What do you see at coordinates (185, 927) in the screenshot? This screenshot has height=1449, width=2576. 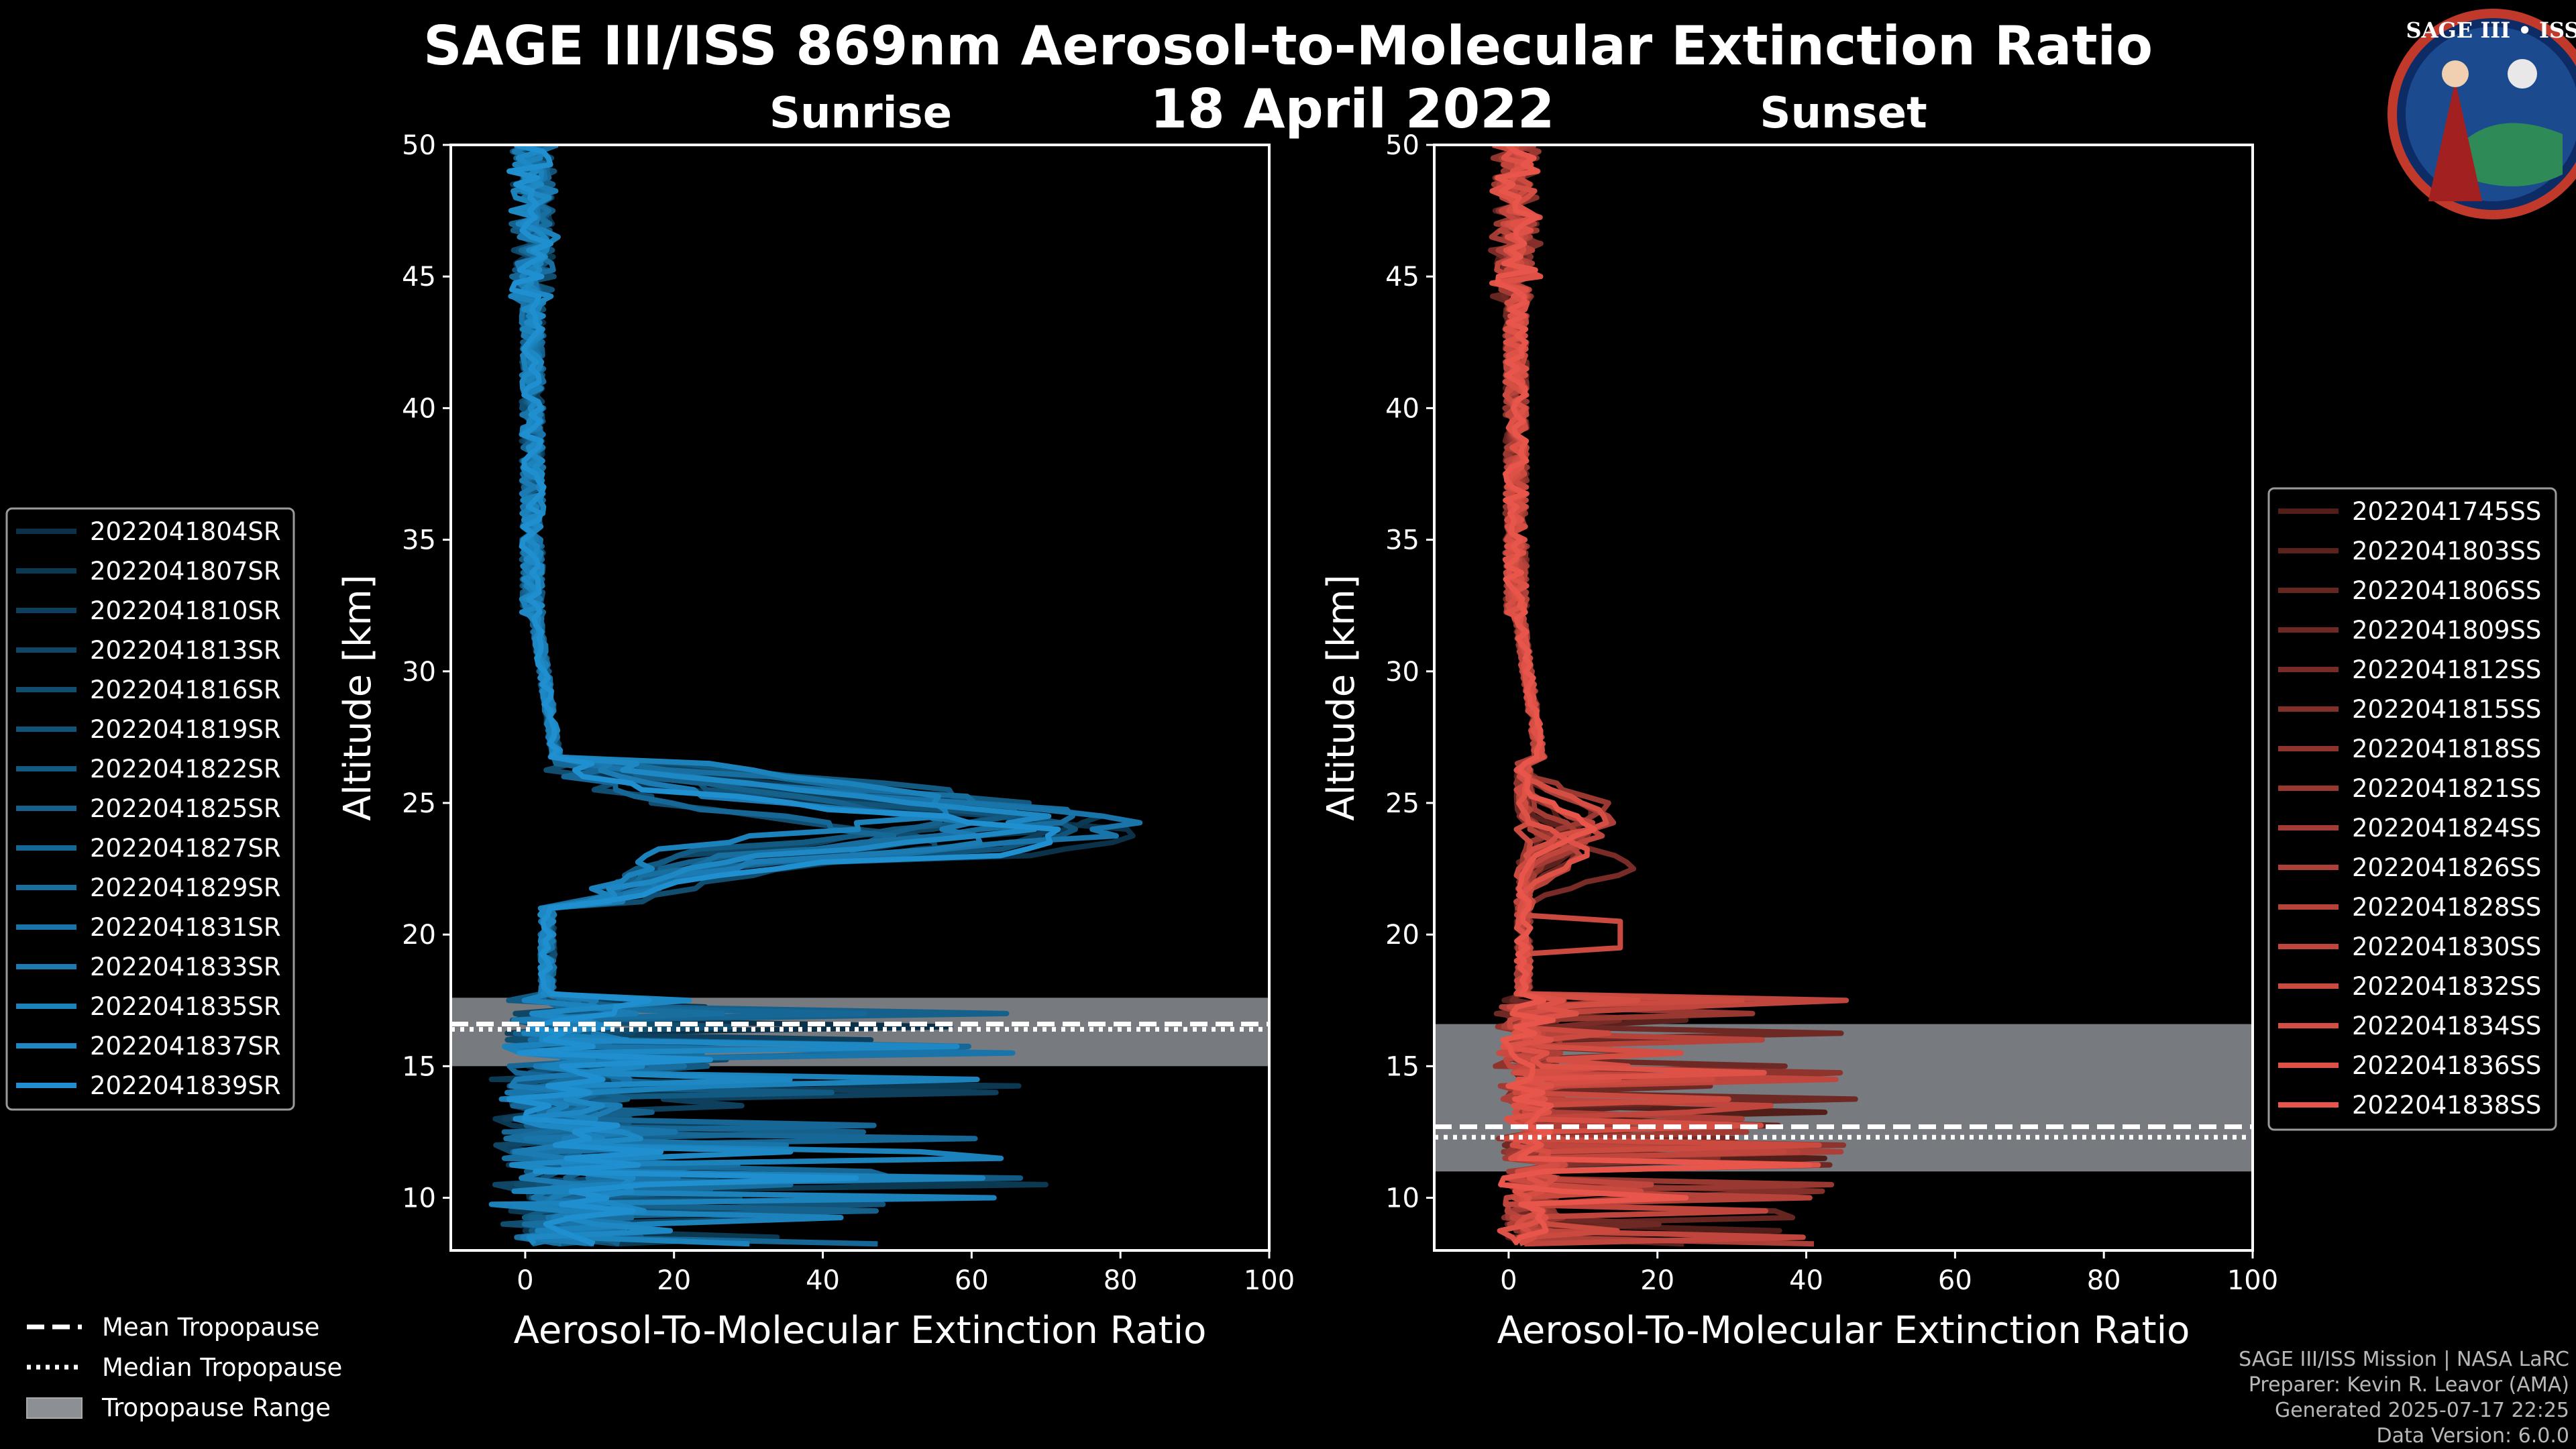 I see `sunrise-legend-entry: 2022041831SR` at bounding box center [185, 927].